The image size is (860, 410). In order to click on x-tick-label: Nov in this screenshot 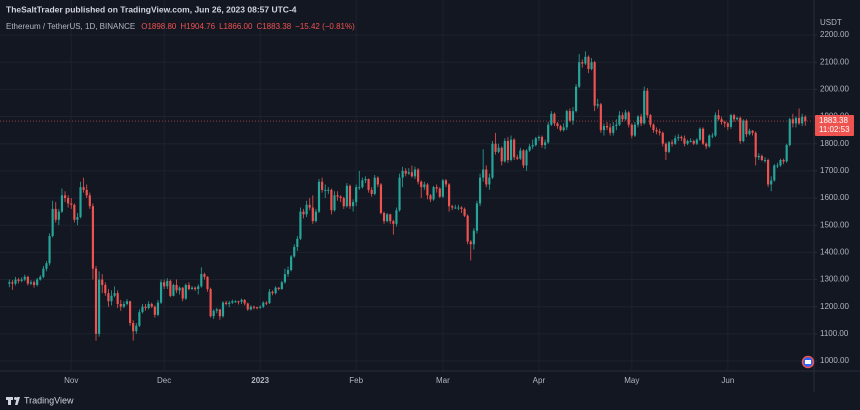, I will do `click(71, 380)`.